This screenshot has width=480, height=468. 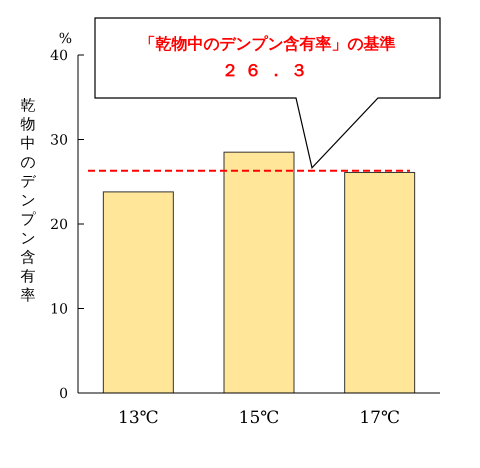 What do you see at coordinates (59, 225) in the screenshot?
I see `y-tick-label: 20` at bounding box center [59, 225].